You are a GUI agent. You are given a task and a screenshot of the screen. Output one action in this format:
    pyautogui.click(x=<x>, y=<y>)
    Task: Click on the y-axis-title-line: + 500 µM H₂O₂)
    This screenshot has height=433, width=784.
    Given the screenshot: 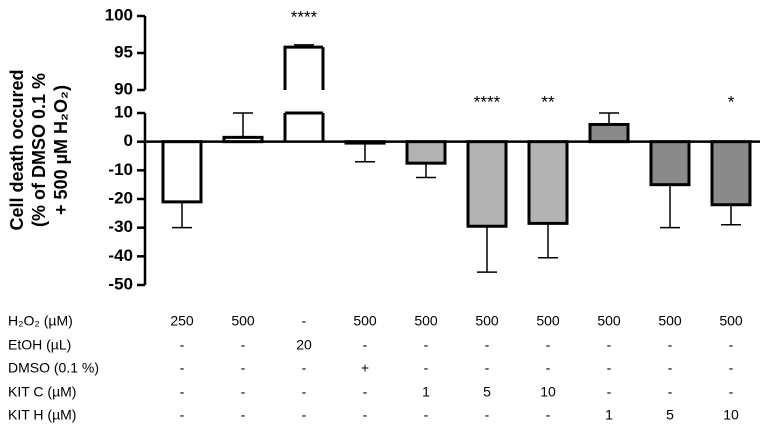 What is the action you would take?
    pyautogui.click(x=61, y=150)
    